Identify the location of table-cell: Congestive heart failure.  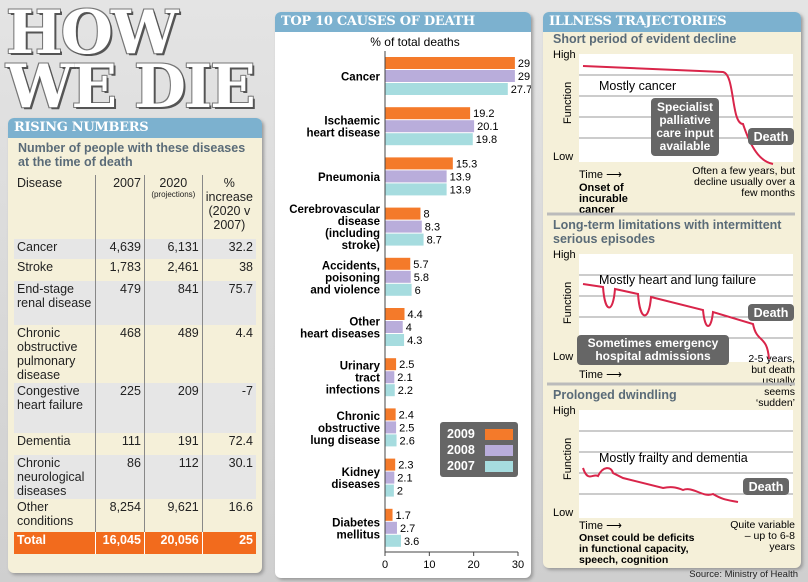
(50, 398).